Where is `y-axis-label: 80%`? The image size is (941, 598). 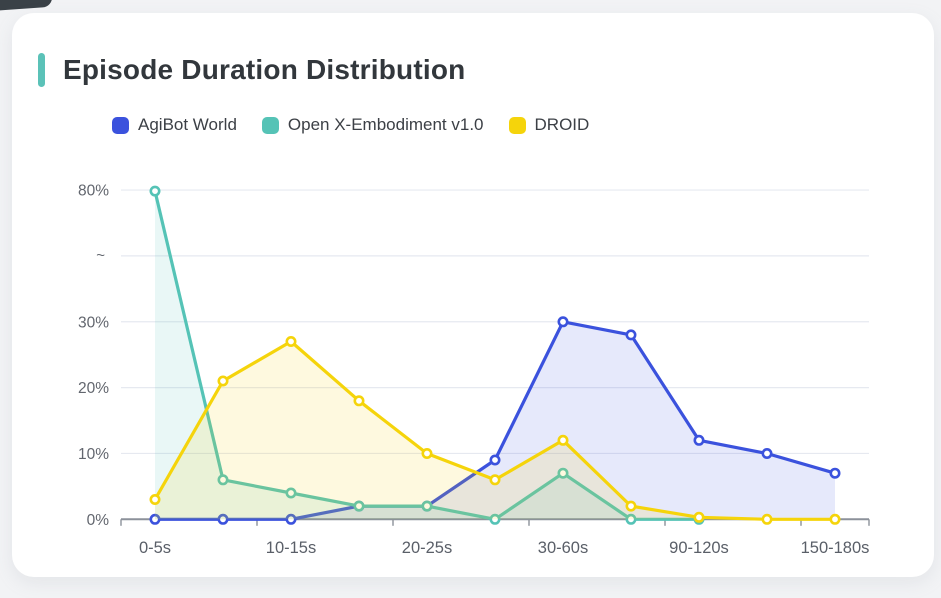 y-axis-label: 80% is located at coordinates (93, 191).